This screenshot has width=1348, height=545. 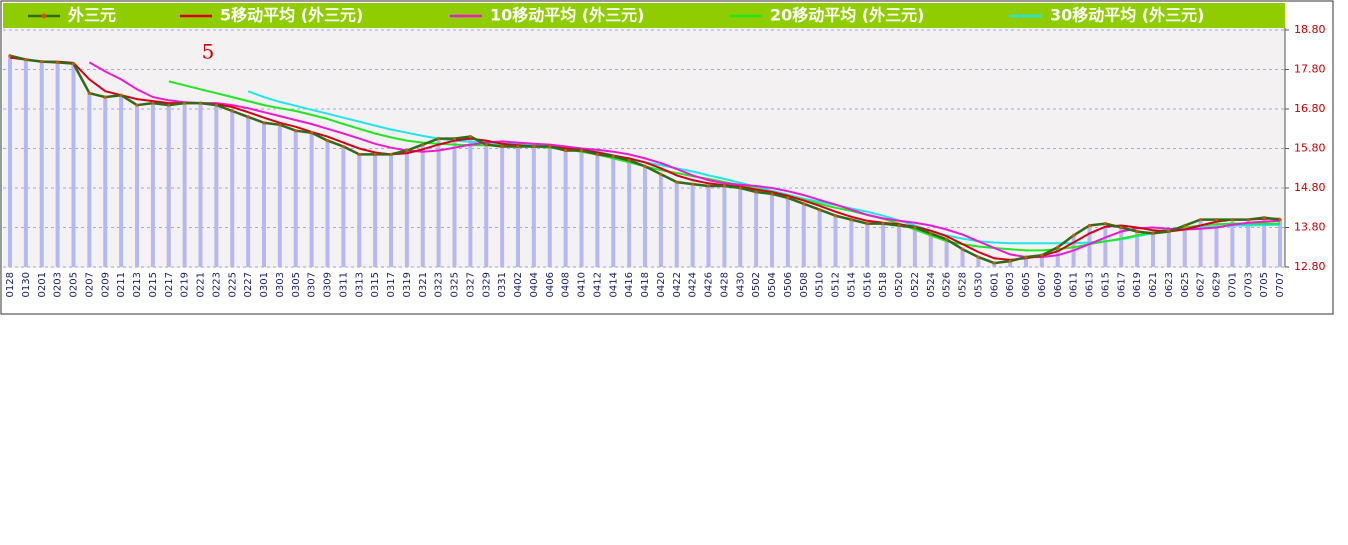 I want to click on x-tick-label: 0703, so click(x=1248, y=284).